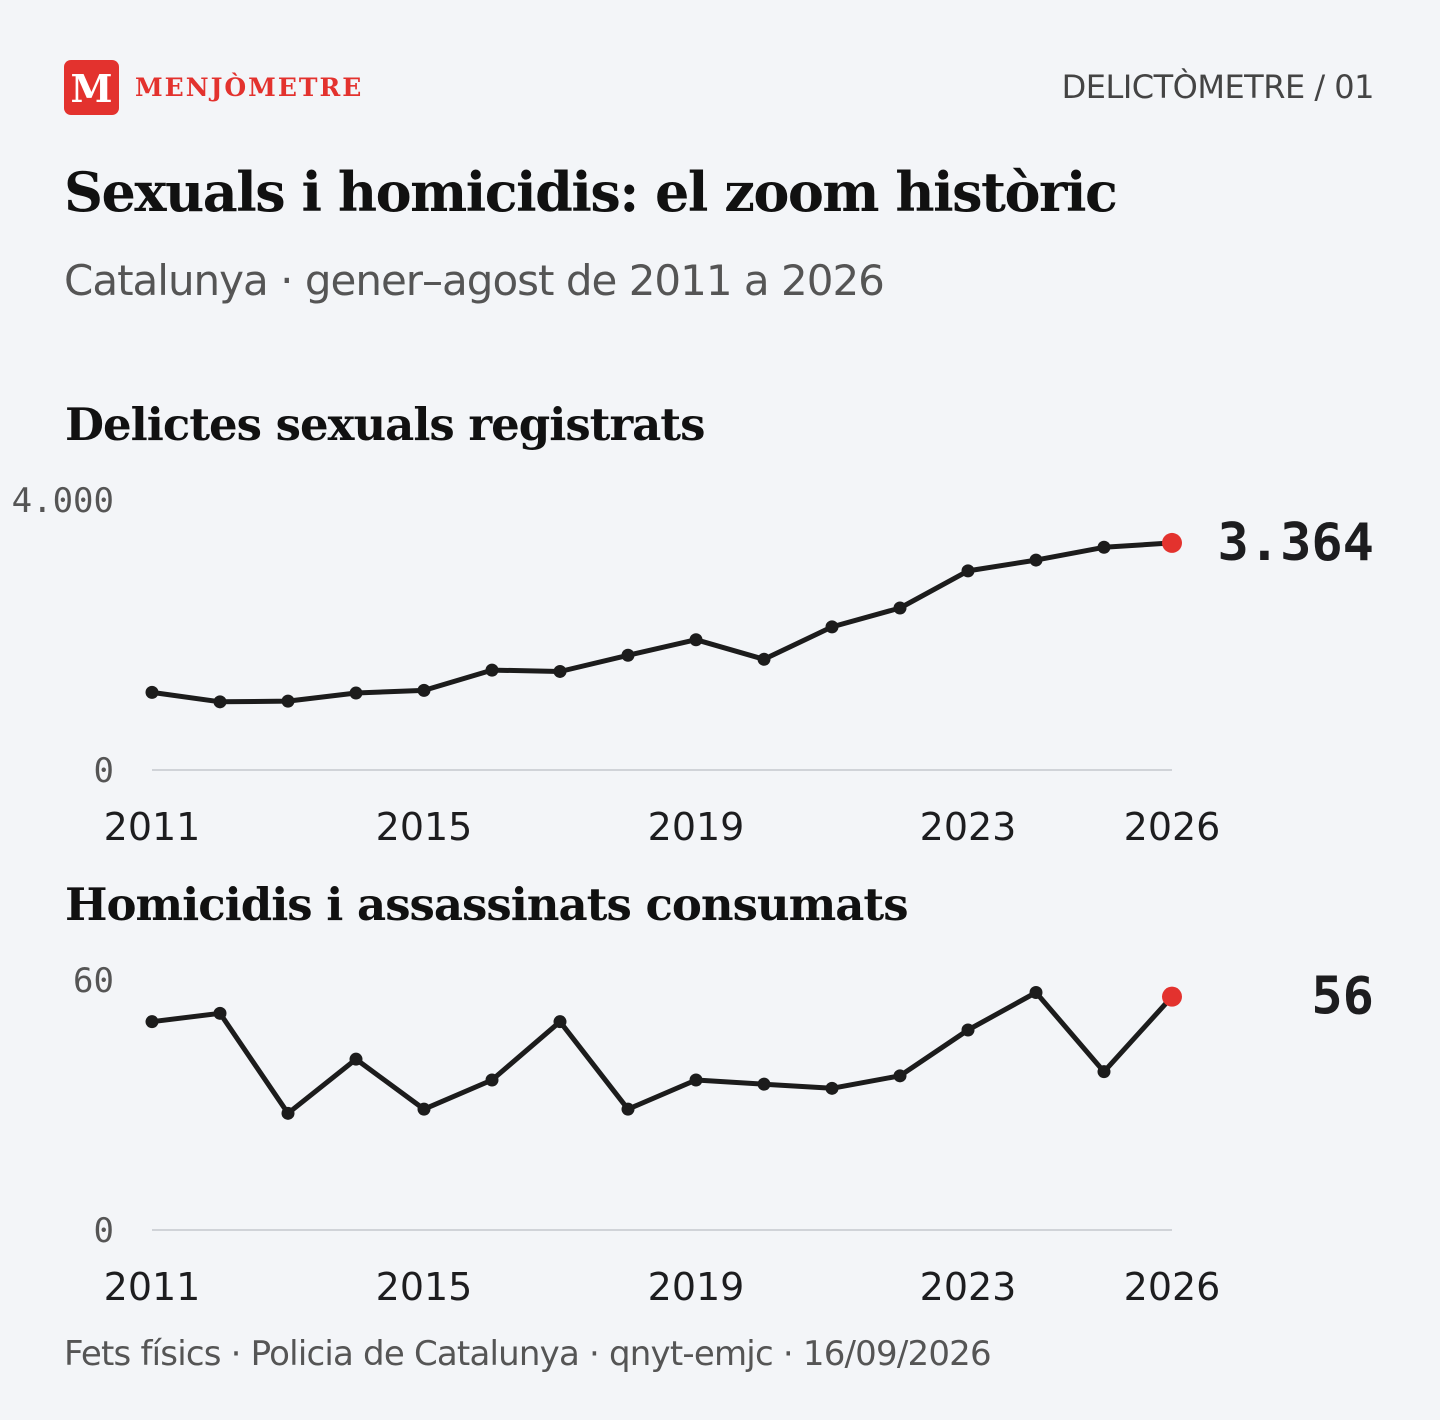 The width and height of the screenshot is (1440, 1420). I want to click on brand-logo: M MENJÒMETRE, so click(213, 87).